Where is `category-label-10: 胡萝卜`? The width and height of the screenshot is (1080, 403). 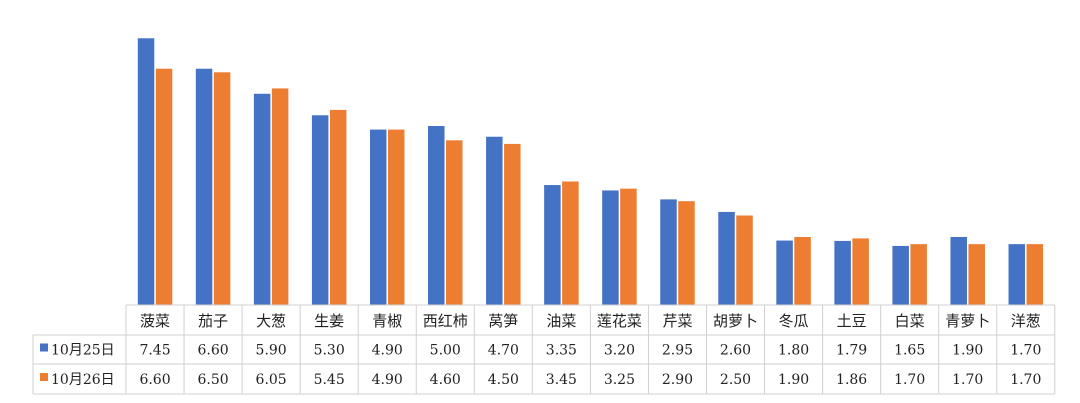
category-label-10: 胡萝卜 is located at coordinates (735, 321).